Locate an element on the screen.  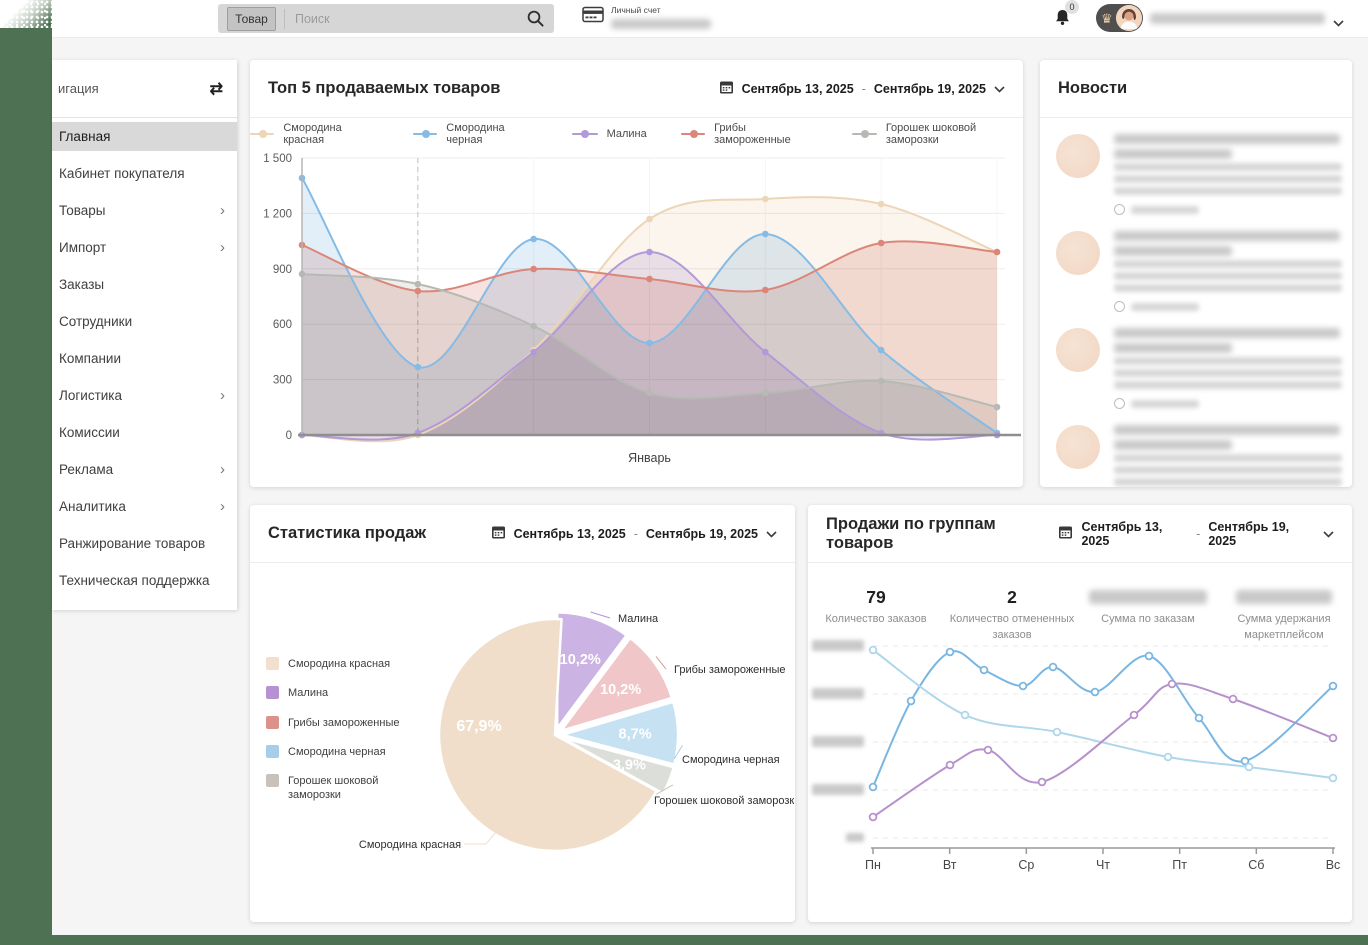
clock-icon is located at coordinates (1119, 403).